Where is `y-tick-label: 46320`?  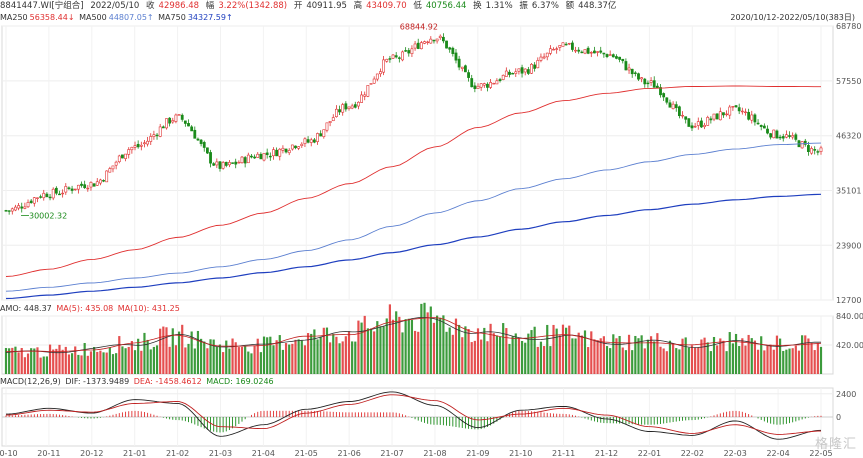 y-tick-label: 46320 is located at coordinates (848, 136).